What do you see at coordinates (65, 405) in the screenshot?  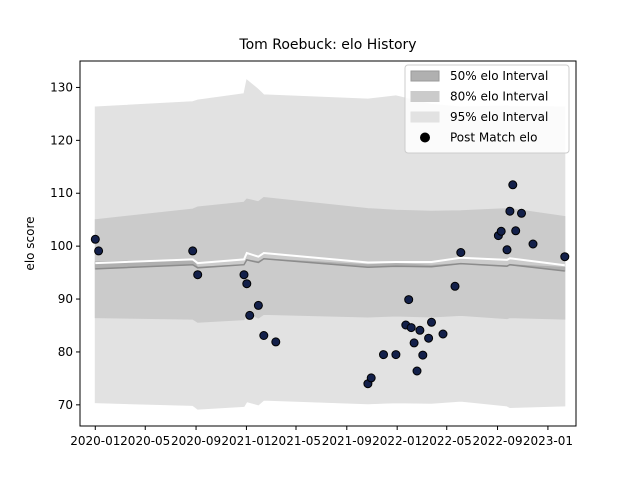 I see `y-tick-label: 70` at bounding box center [65, 405].